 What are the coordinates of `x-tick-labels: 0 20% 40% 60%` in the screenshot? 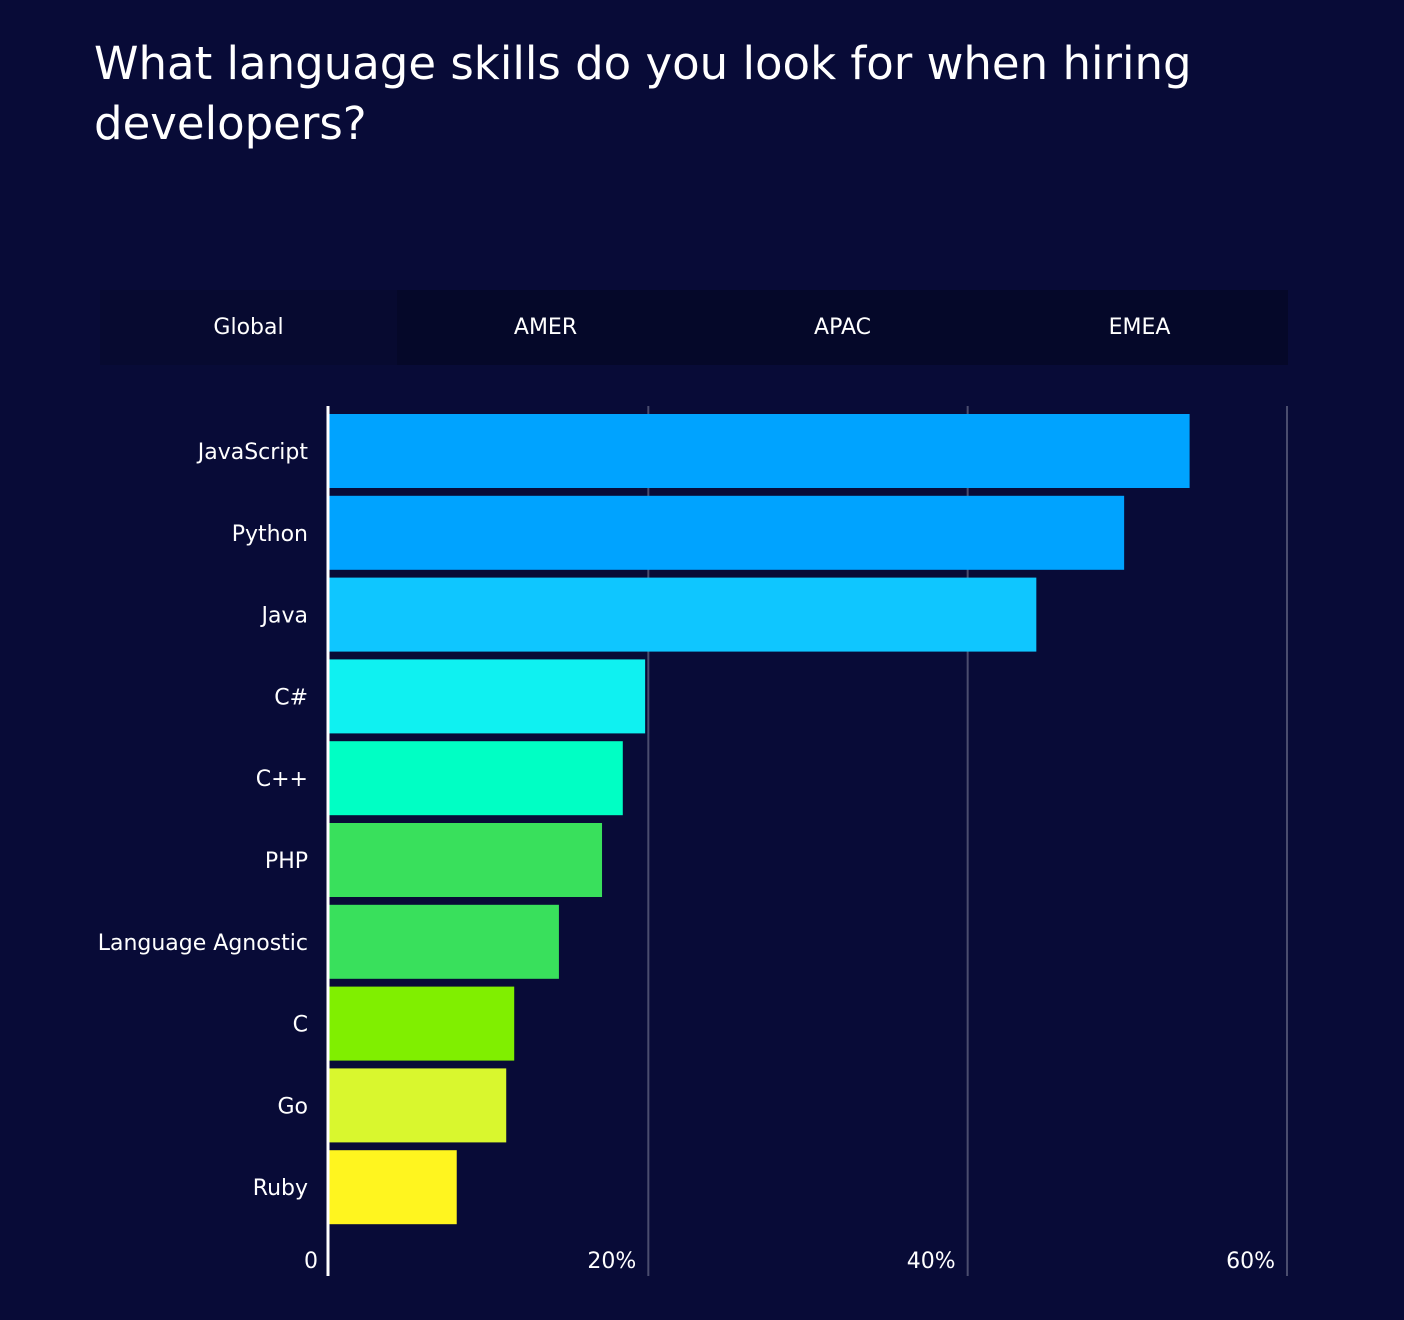 It's located at (789, 1261).